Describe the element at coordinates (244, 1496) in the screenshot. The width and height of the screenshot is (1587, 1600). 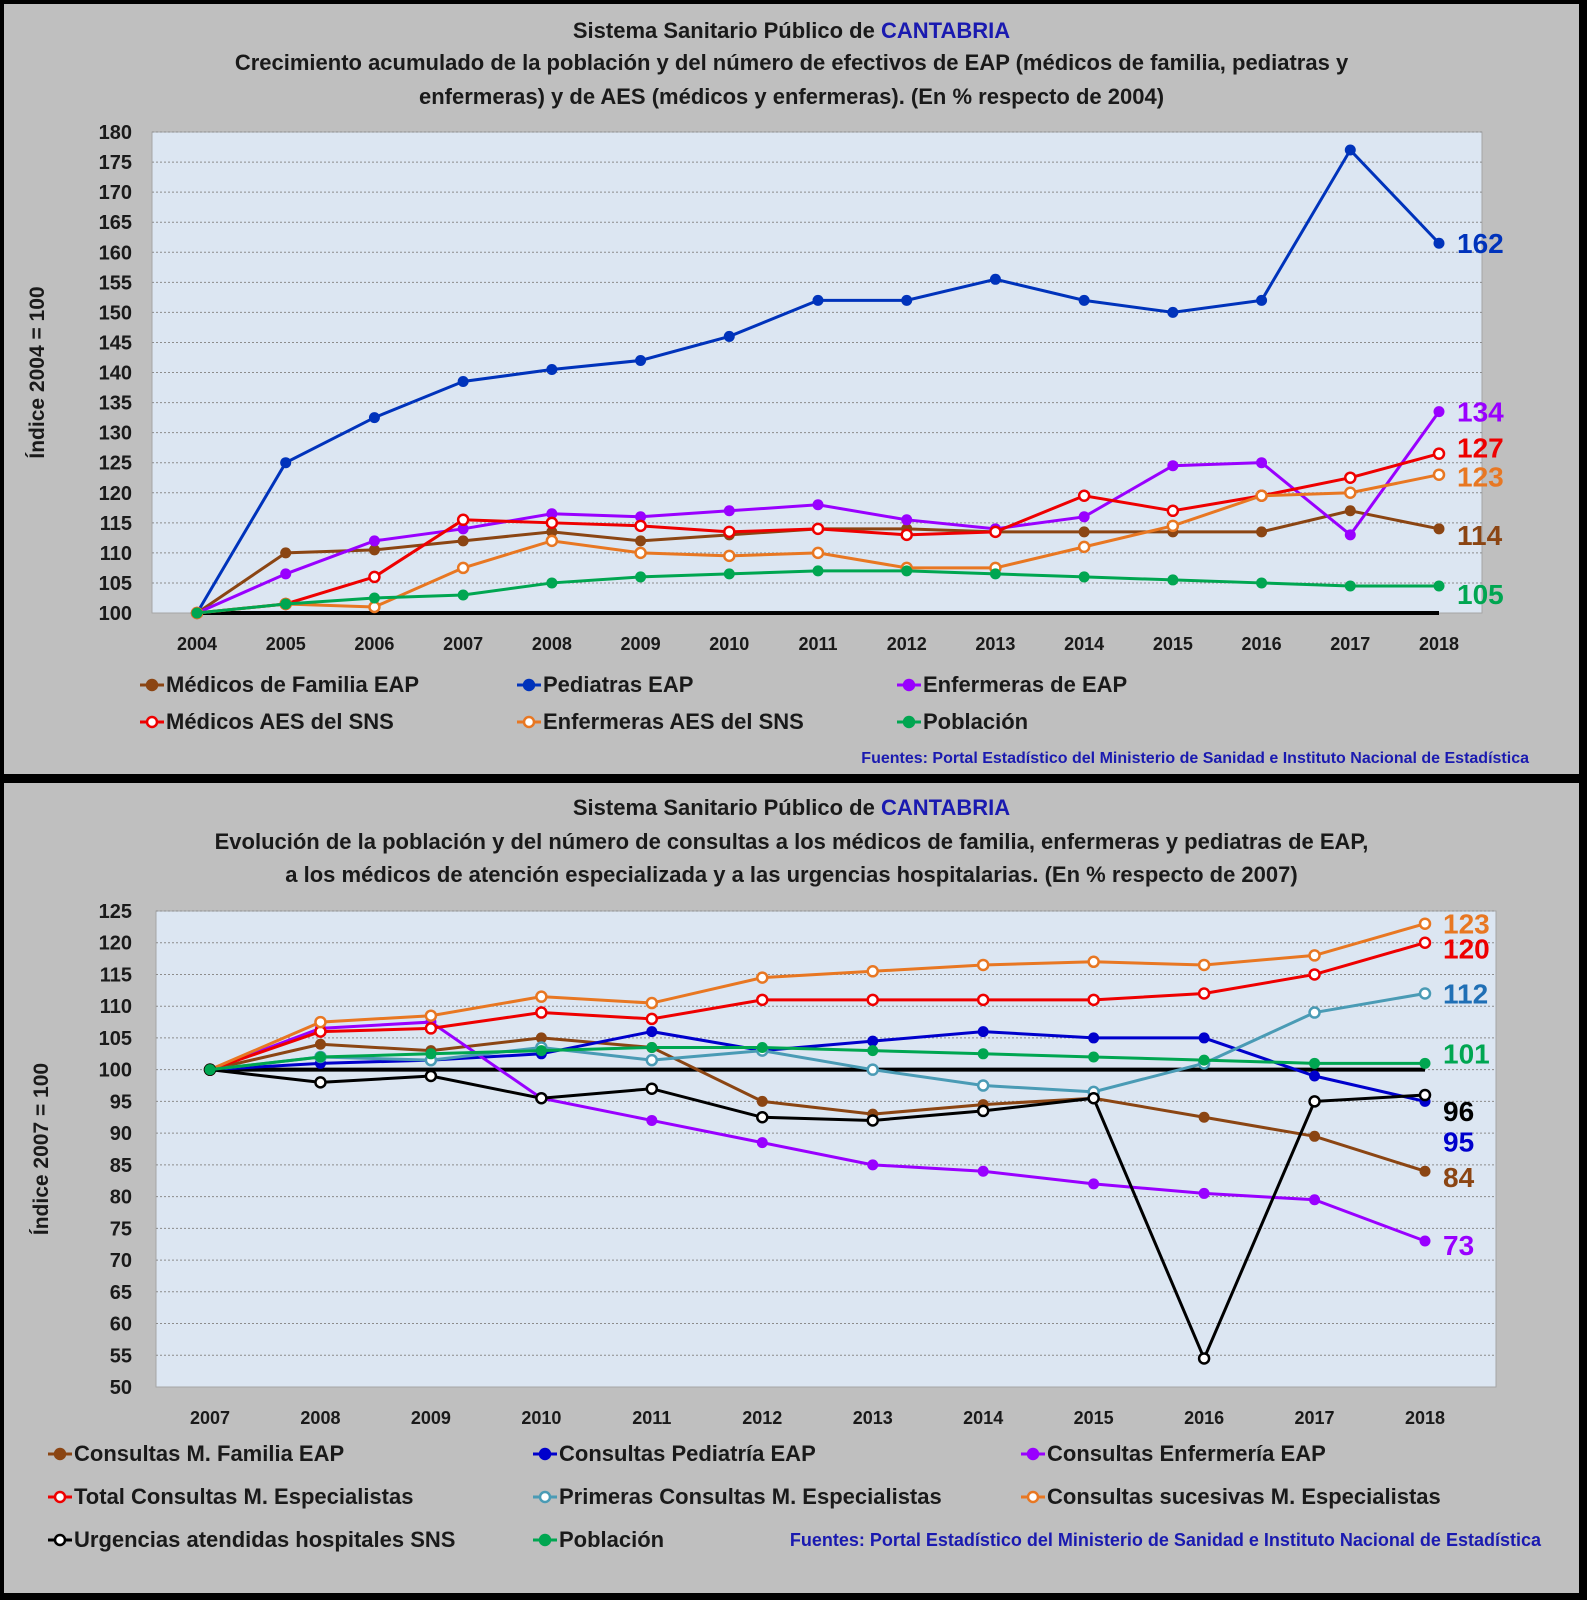
I see `legend-label: Total Consultas M. Especialistas` at that location.